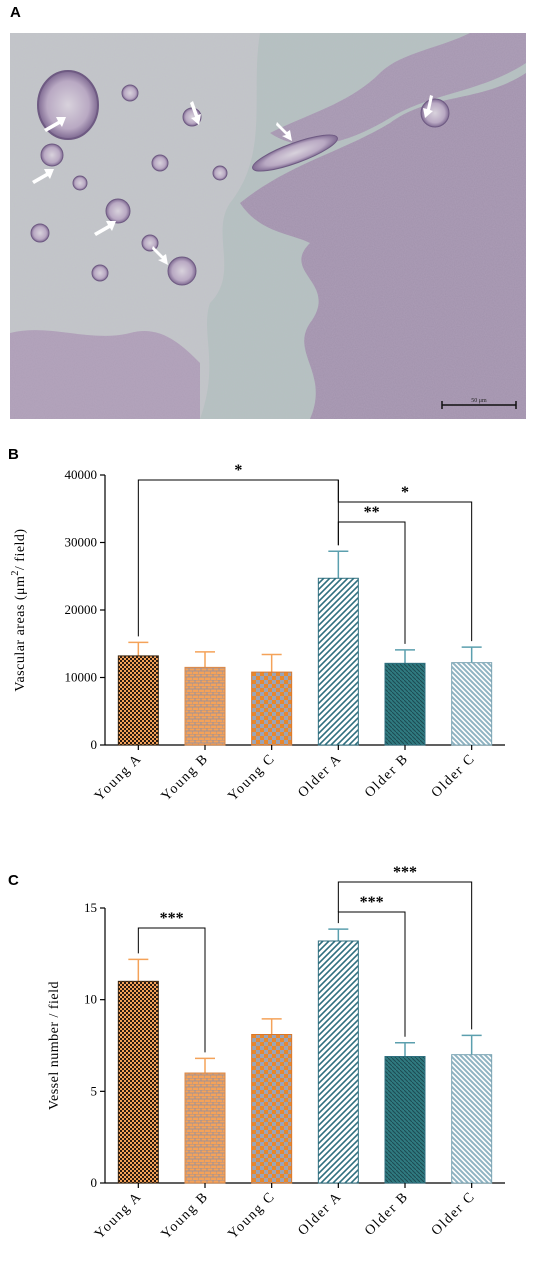 The width and height of the screenshot is (536, 1261). What do you see at coordinates (15, 12) in the screenshot?
I see `panel-a-label: A` at bounding box center [15, 12].